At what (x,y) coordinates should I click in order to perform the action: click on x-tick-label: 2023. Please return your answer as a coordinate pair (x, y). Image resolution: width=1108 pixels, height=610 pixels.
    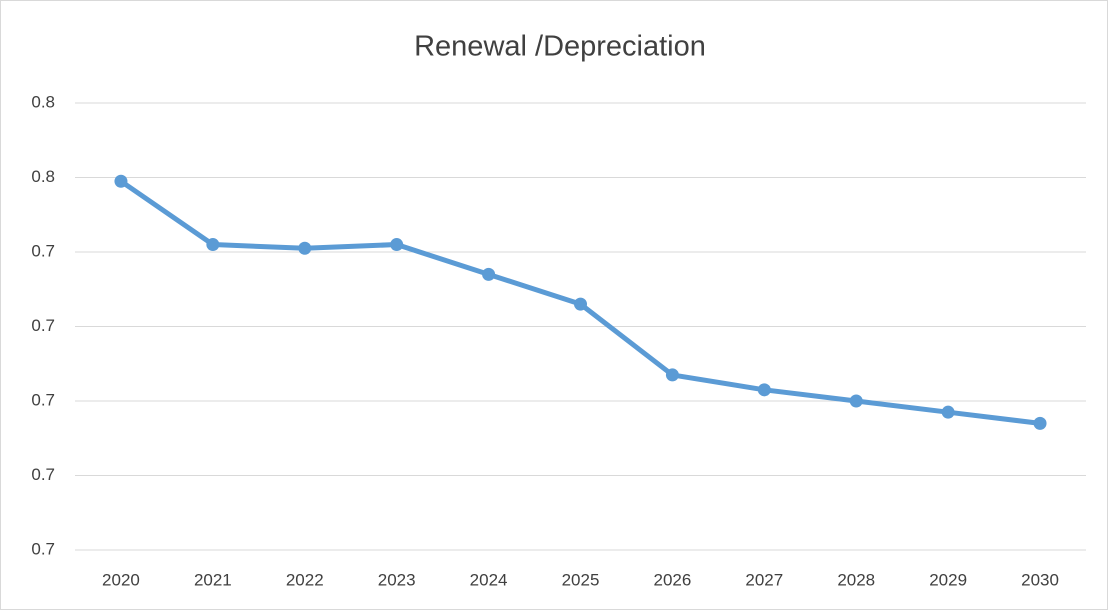
    Looking at the image, I should click on (397, 579).